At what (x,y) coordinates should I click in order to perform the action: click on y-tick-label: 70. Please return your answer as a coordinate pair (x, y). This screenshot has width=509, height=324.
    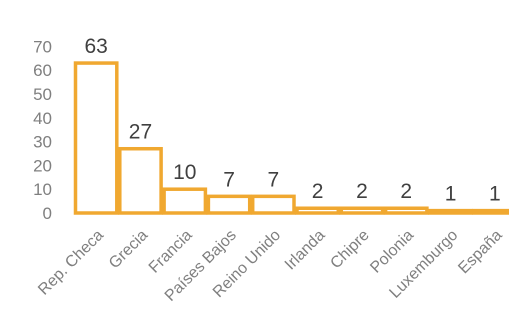
    Looking at the image, I should click on (42, 46).